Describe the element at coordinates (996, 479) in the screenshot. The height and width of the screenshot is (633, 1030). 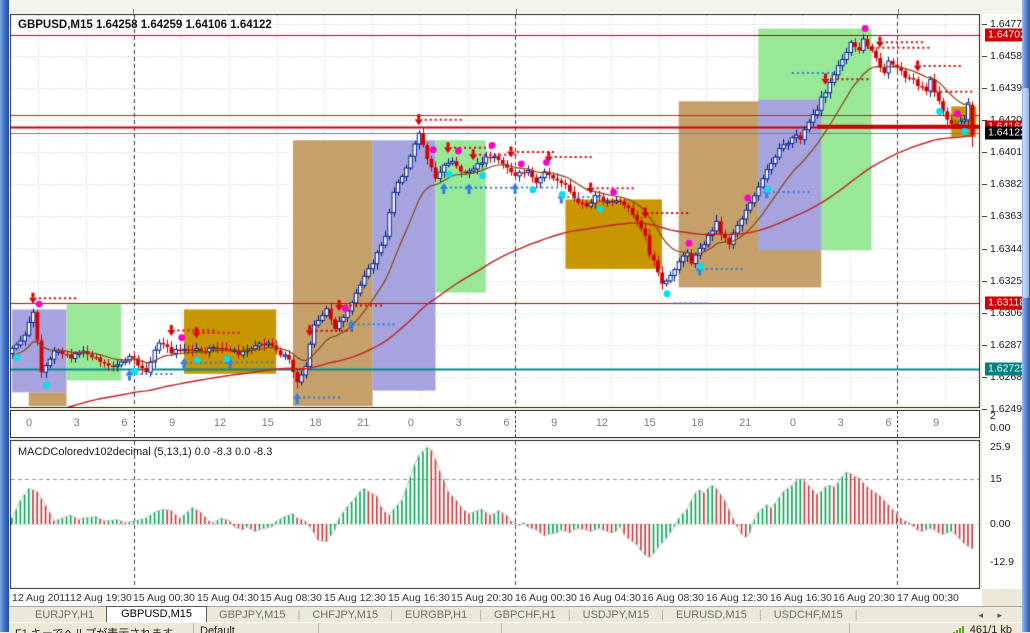
I see `macd-axis-label: 15` at that location.